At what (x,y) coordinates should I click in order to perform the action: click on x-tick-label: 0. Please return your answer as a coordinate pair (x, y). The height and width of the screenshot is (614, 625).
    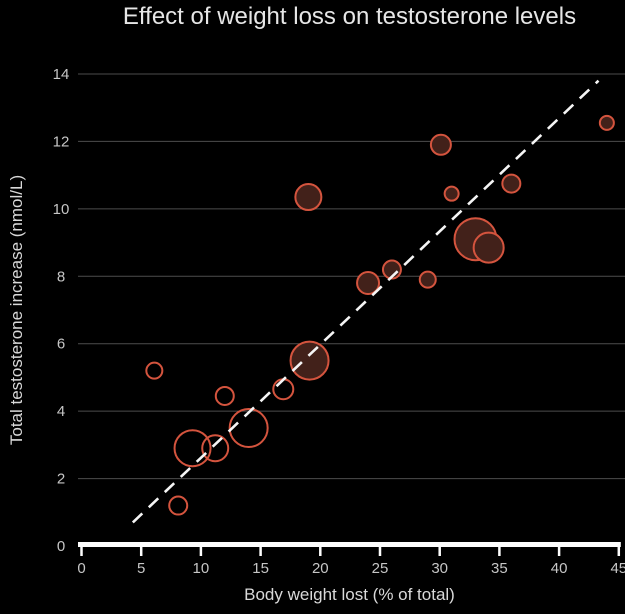
    Looking at the image, I should click on (81, 568).